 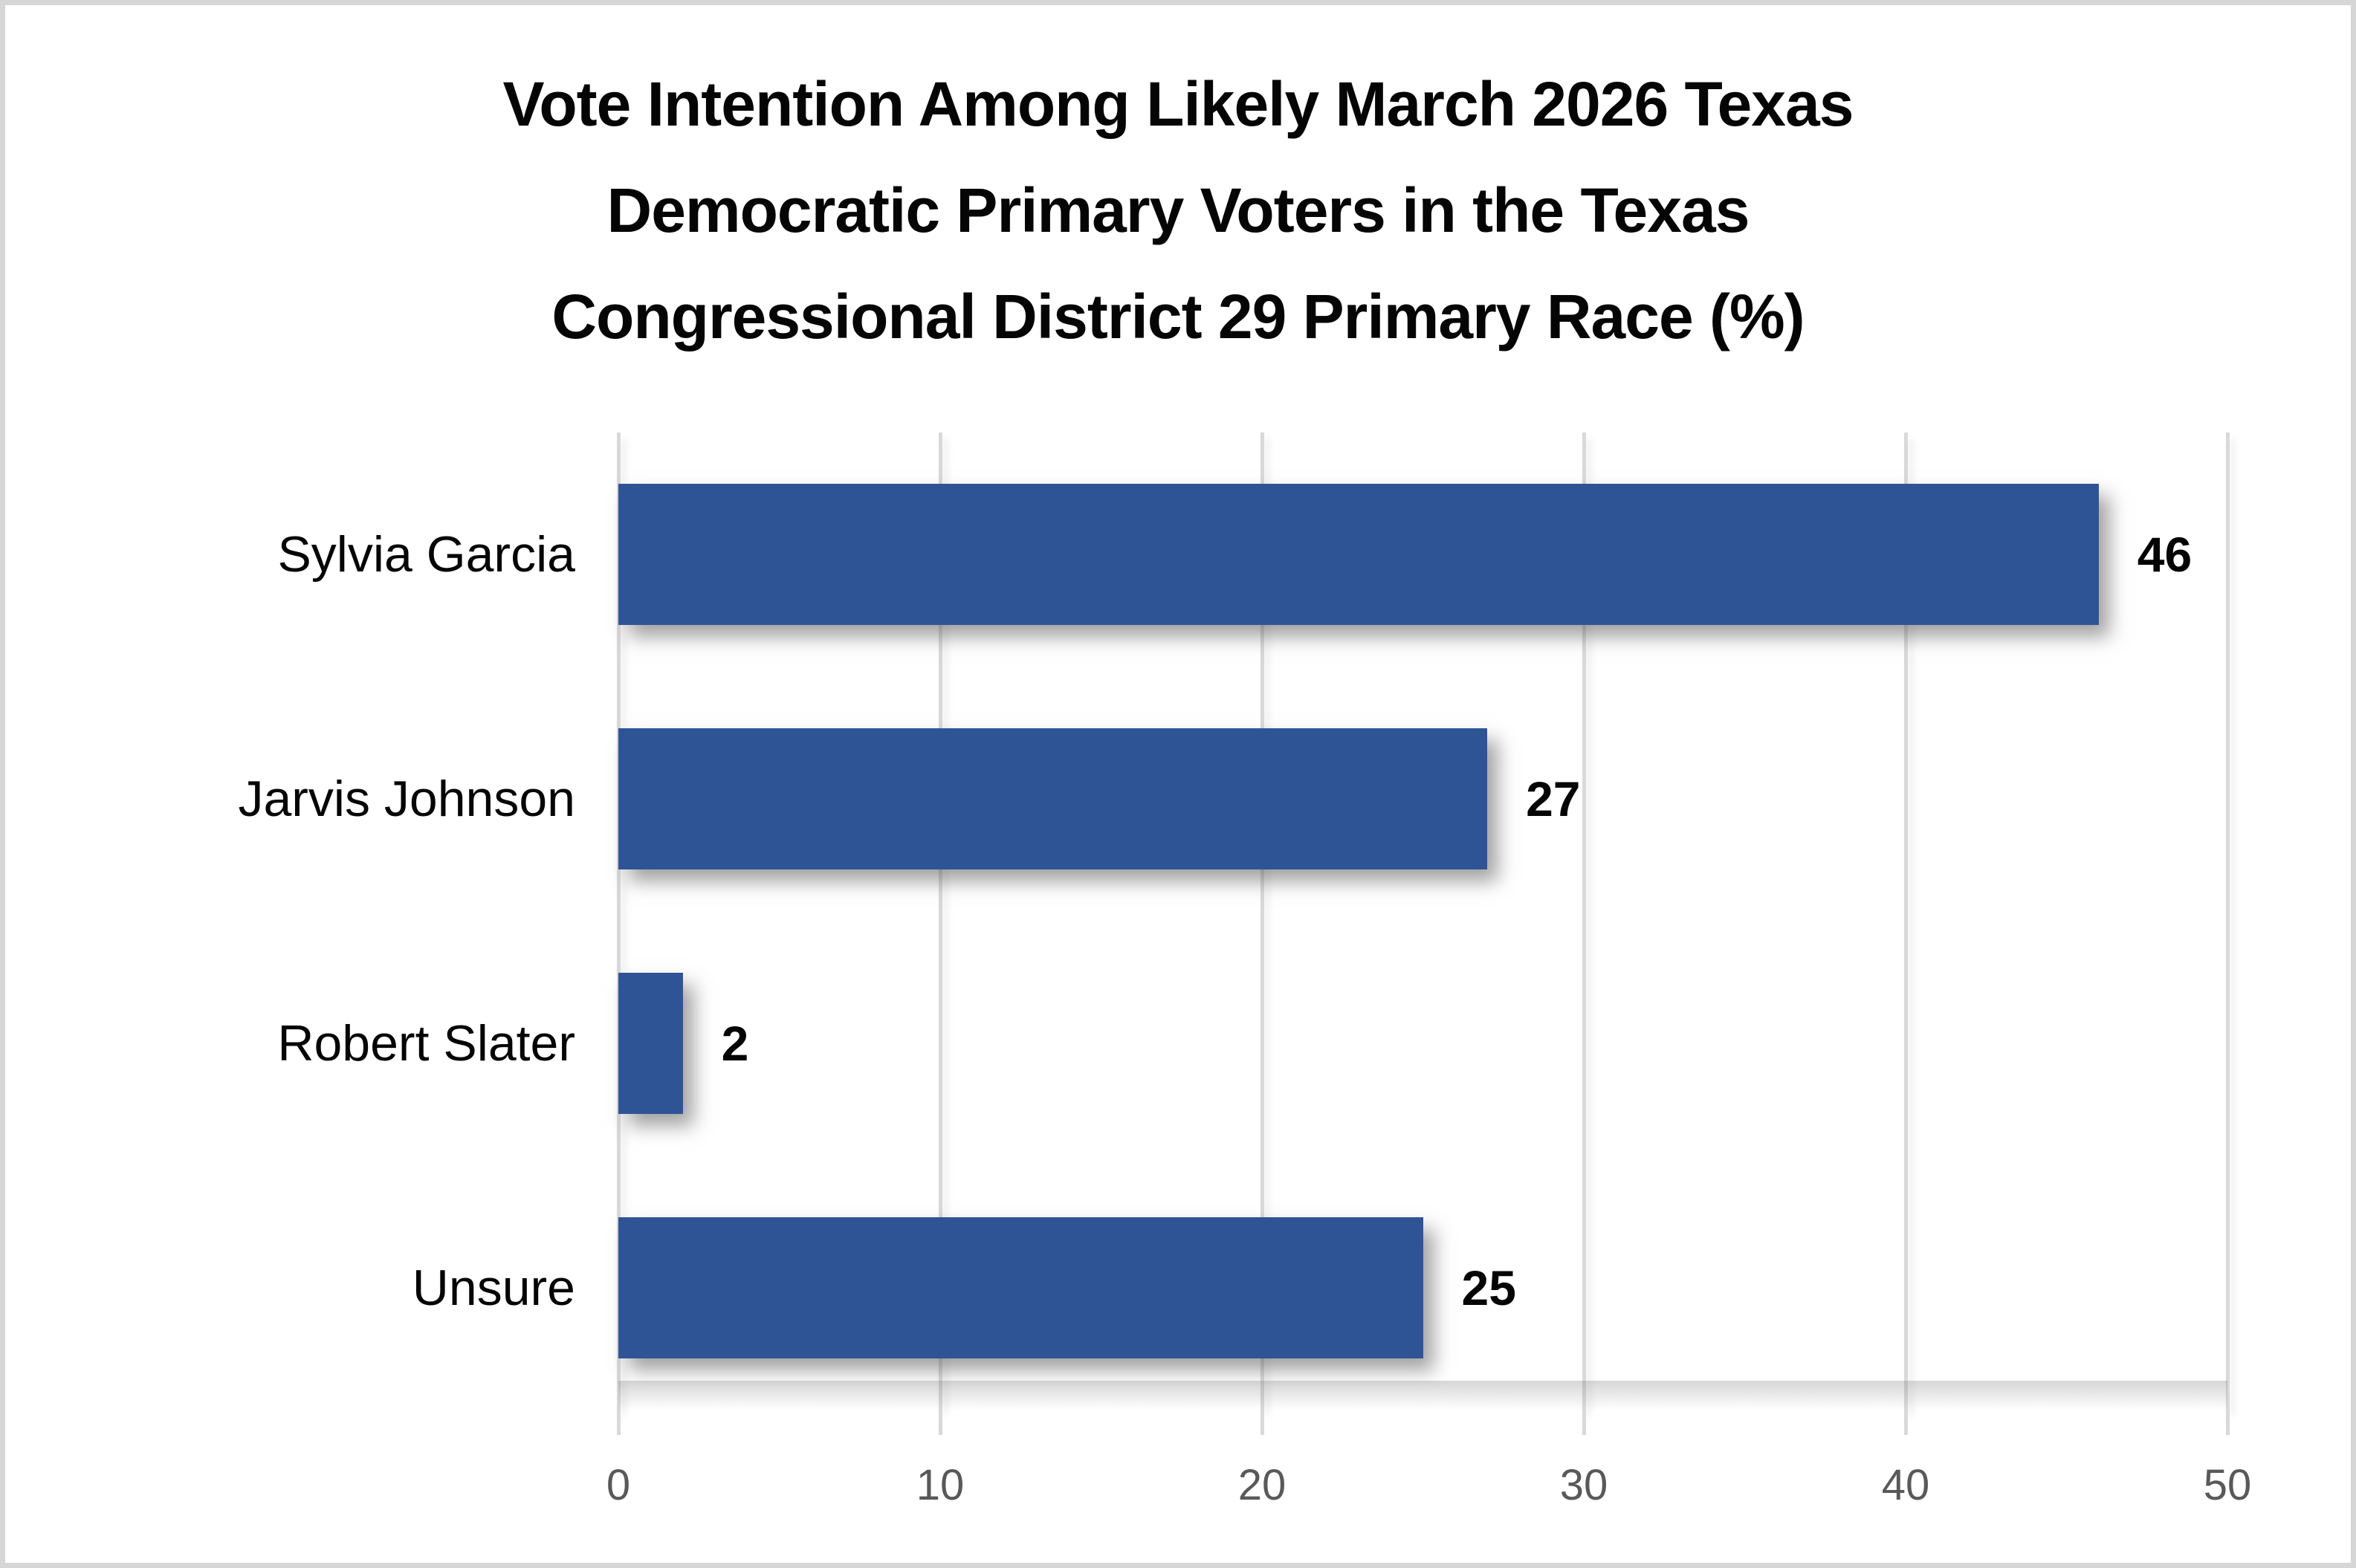 What do you see at coordinates (426, 554) in the screenshot?
I see `category-label: Sylvia Garcia` at bounding box center [426, 554].